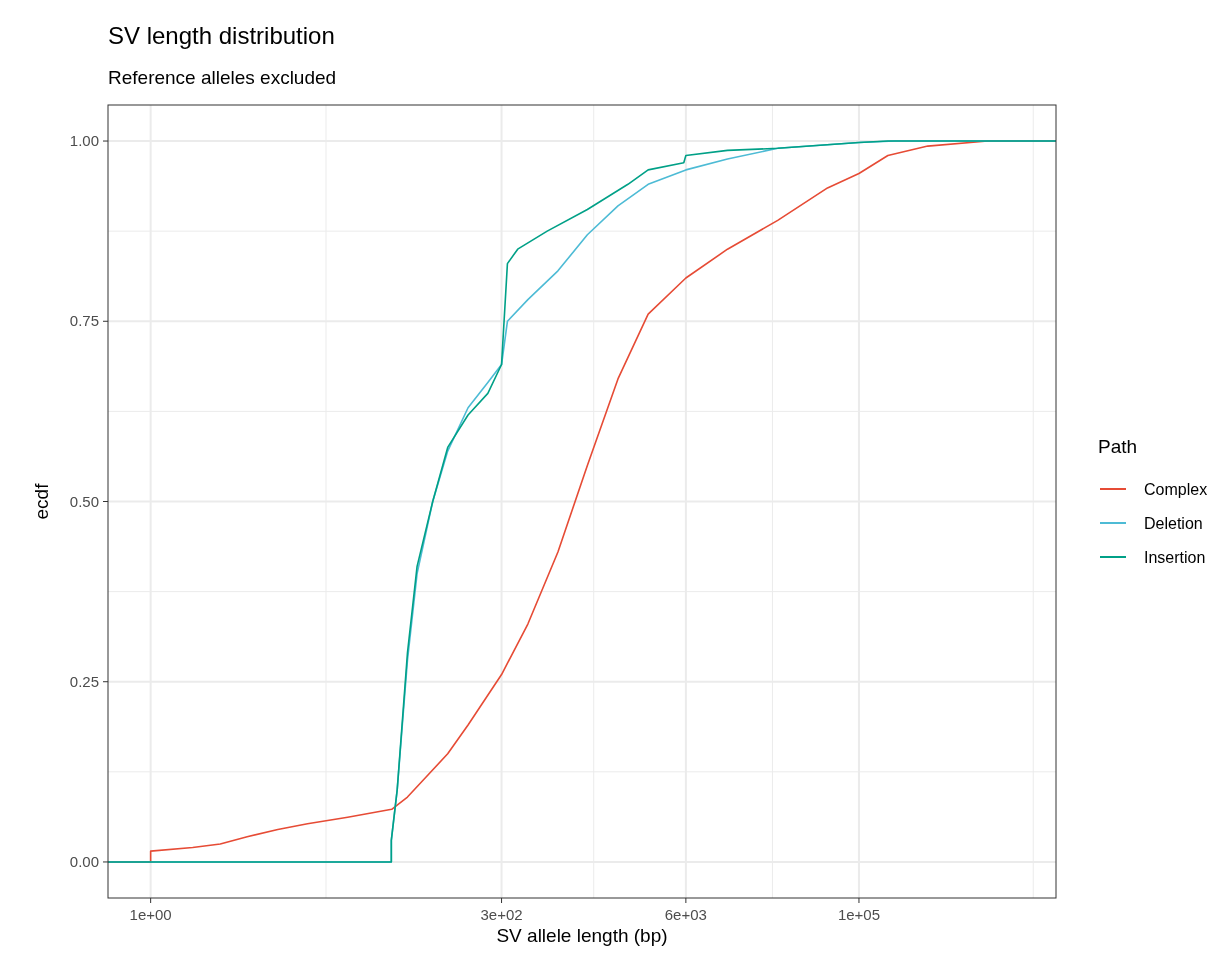 This screenshot has width=1225, height=957. Describe the element at coordinates (1118, 446) in the screenshot. I see `legend-title: Path` at that location.